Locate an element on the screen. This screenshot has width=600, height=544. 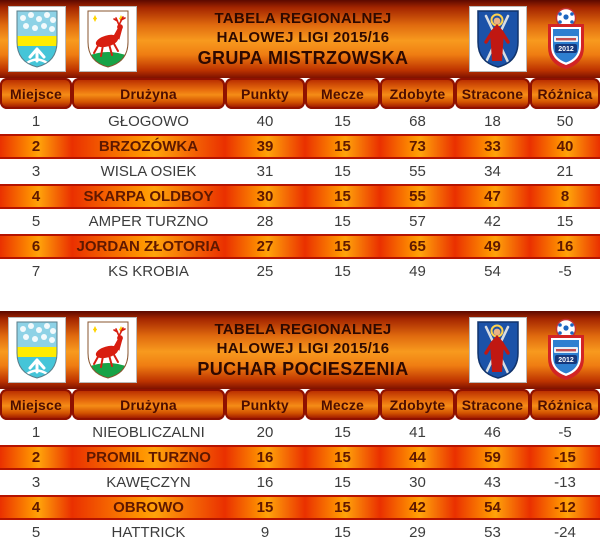
cell-stracone: 59 is located at coordinates (492, 457).